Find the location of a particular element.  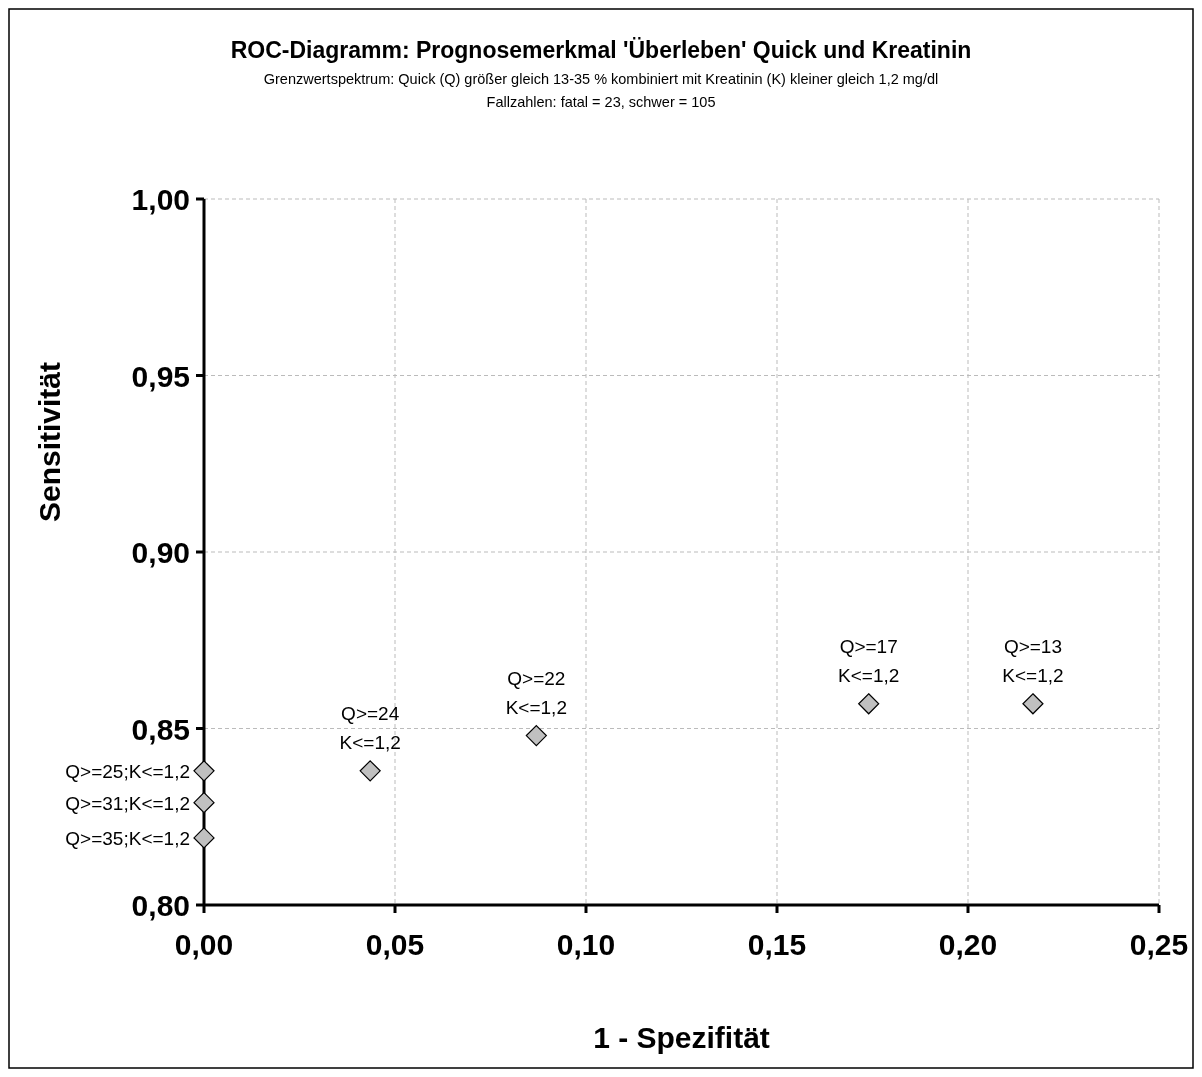

chart-subtitle: Grenzwertspektrum: Quick (Q) größer gleich 13-35 % kombiniert mit Kreatinin (K) kleiner gleich 1,2 mg/dl Fallzahlen: fatal = 23, schwer = 105 is located at coordinates (601, 90).